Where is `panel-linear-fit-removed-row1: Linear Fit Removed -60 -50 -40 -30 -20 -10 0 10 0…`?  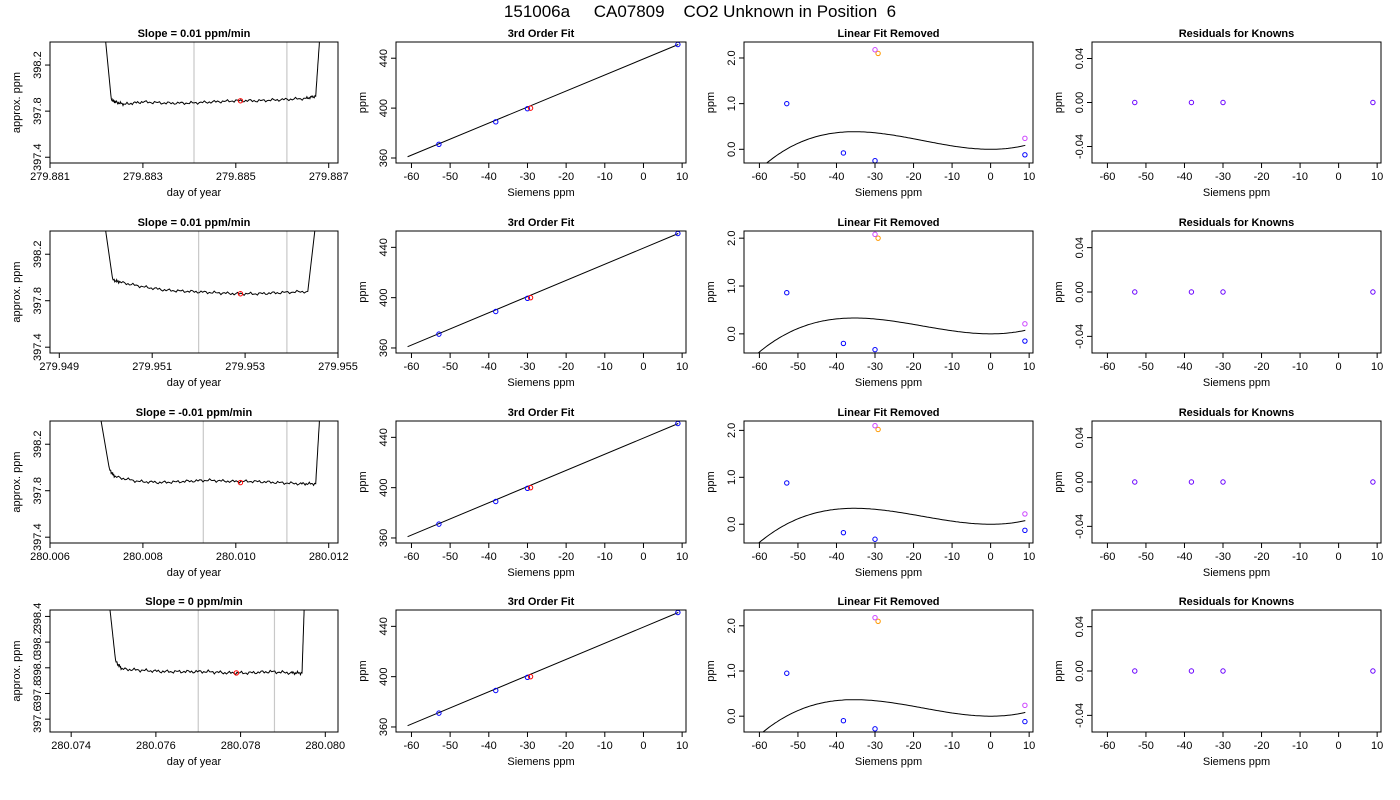
panel-linear-fit-removed-row1: Linear Fit Removed -60 -50 -40 -30 -20 -10 0 10 0… is located at coordinates (870, 113).